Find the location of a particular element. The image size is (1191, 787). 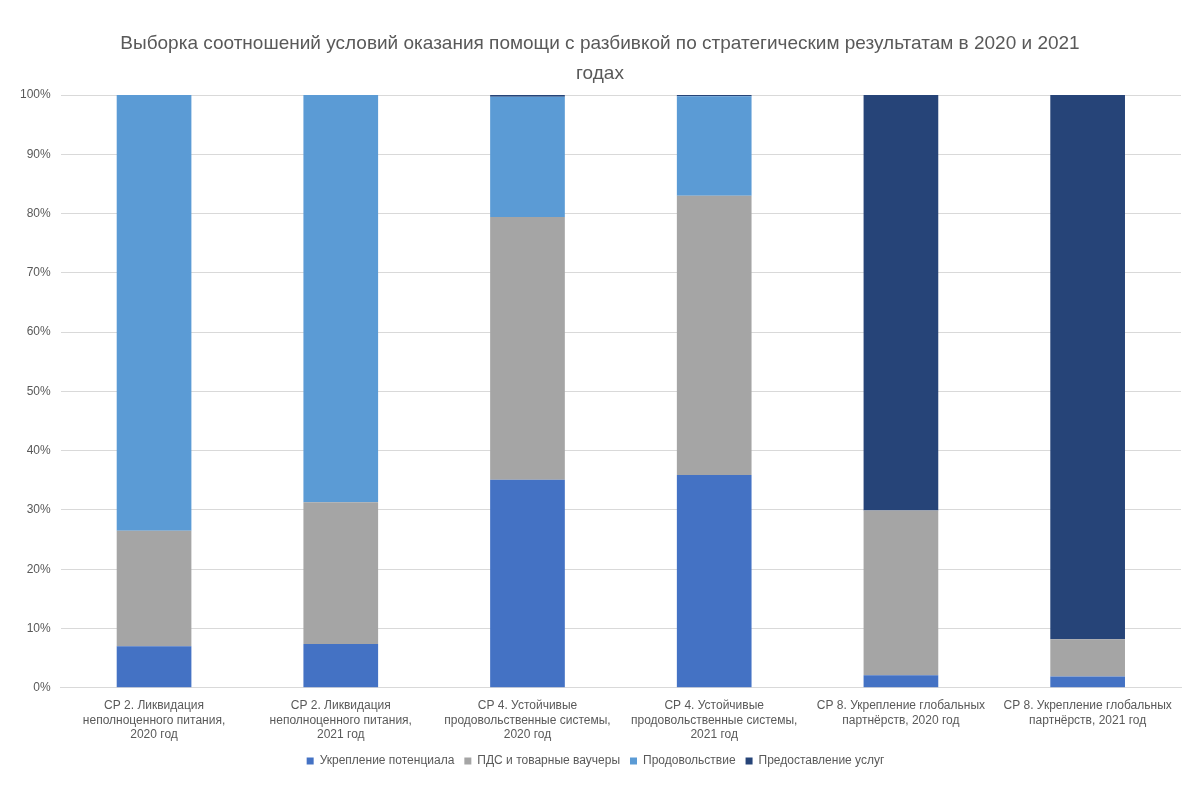

y-tick-label: 10% is located at coordinates (39, 627).